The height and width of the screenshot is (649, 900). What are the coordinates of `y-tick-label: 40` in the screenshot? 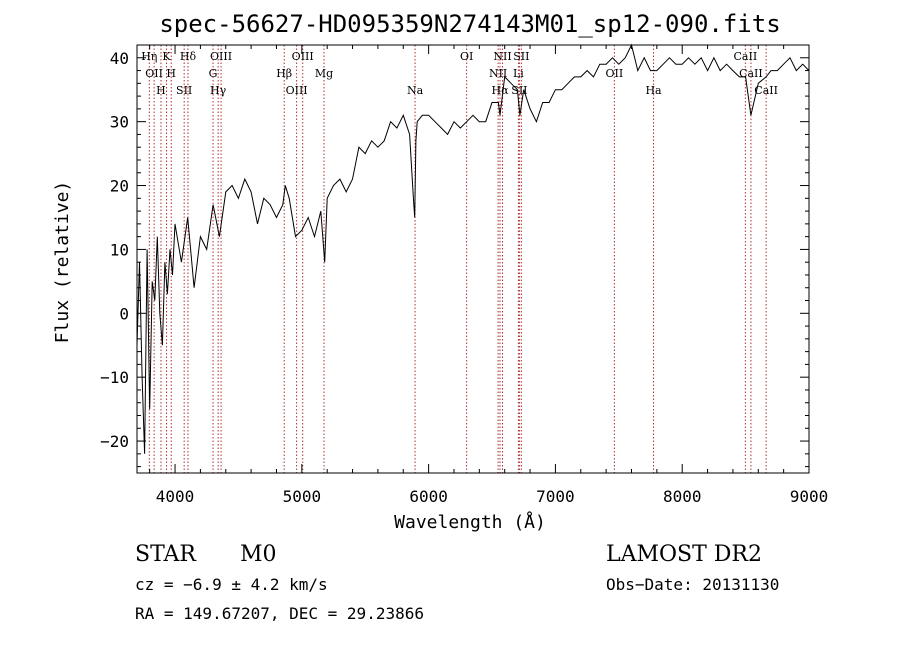 It's located at (119, 58).